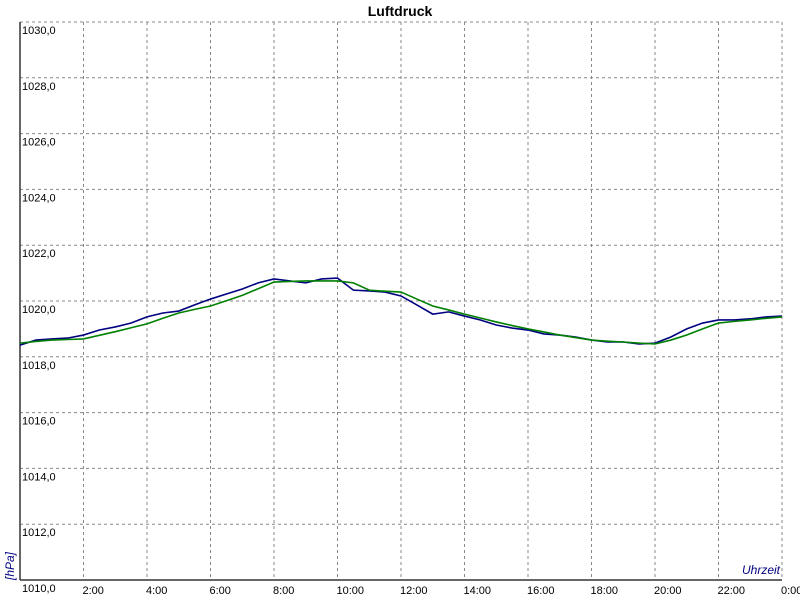  What do you see at coordinates (156, 591) in the screenshot?
I see `x-tick-label: 4:00` at bounding box center [156, 591].